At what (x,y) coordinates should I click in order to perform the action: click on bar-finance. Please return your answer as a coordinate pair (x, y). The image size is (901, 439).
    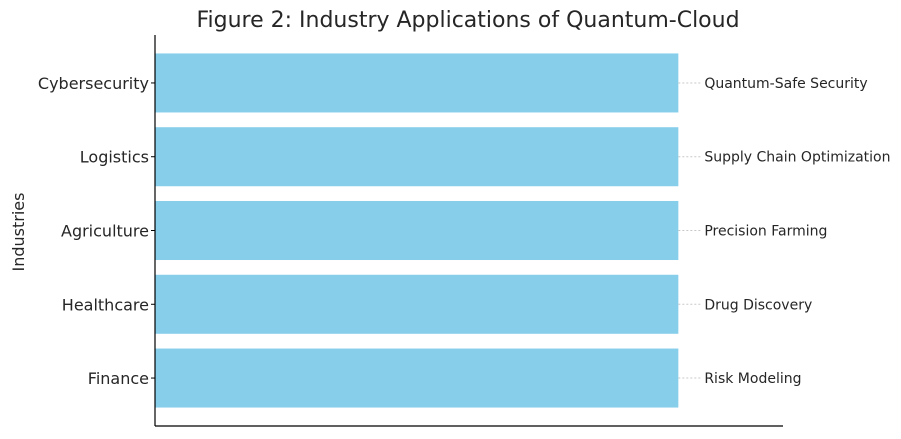
    Looking at the image, I should click on (417, 378).